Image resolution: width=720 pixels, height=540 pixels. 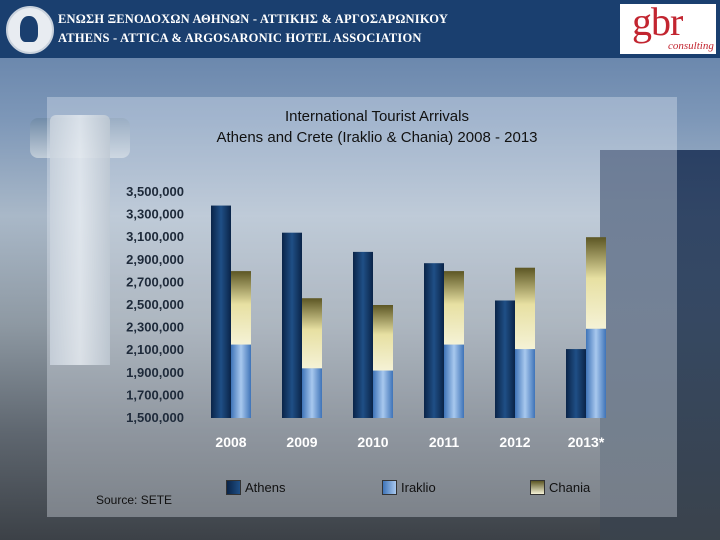 What do you see at coordinates (155, 304) in the screenshot?
I see `y-tick-label: 2,500,000` at bounding box center [155, 304].